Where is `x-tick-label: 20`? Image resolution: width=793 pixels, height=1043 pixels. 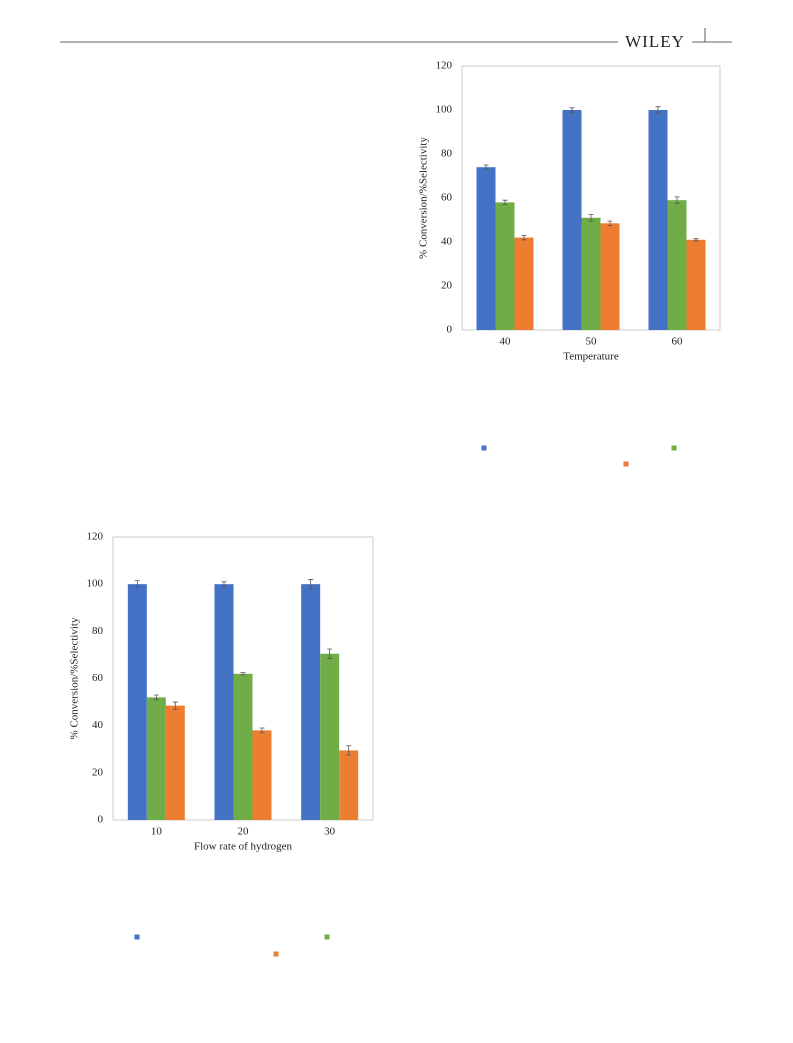
x-tick-label: 20 is located at coordinates (244, 832).